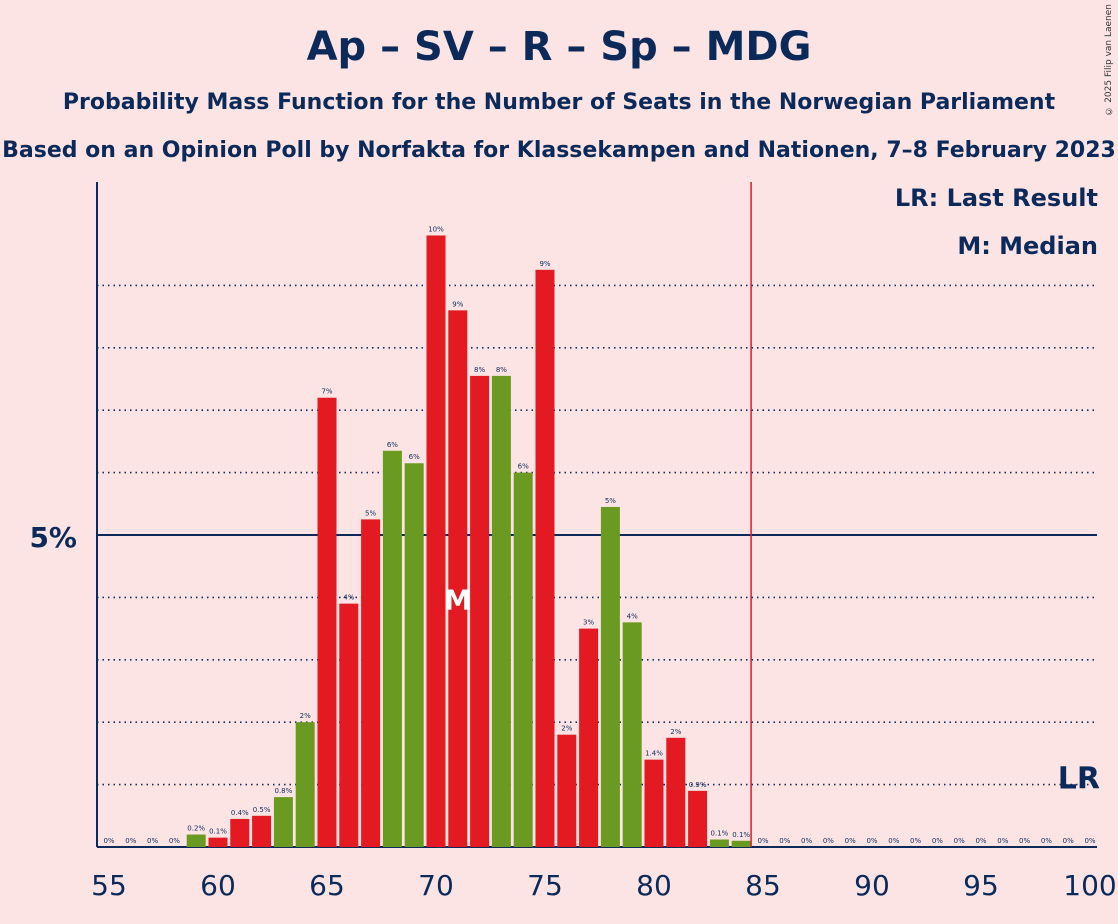 The width and height of the screenshot is (1118, 924). What do you see at coordinates (501, 370) in the screenshot?
I see `value-label-73: 8%` at bounding box center [501, 370].